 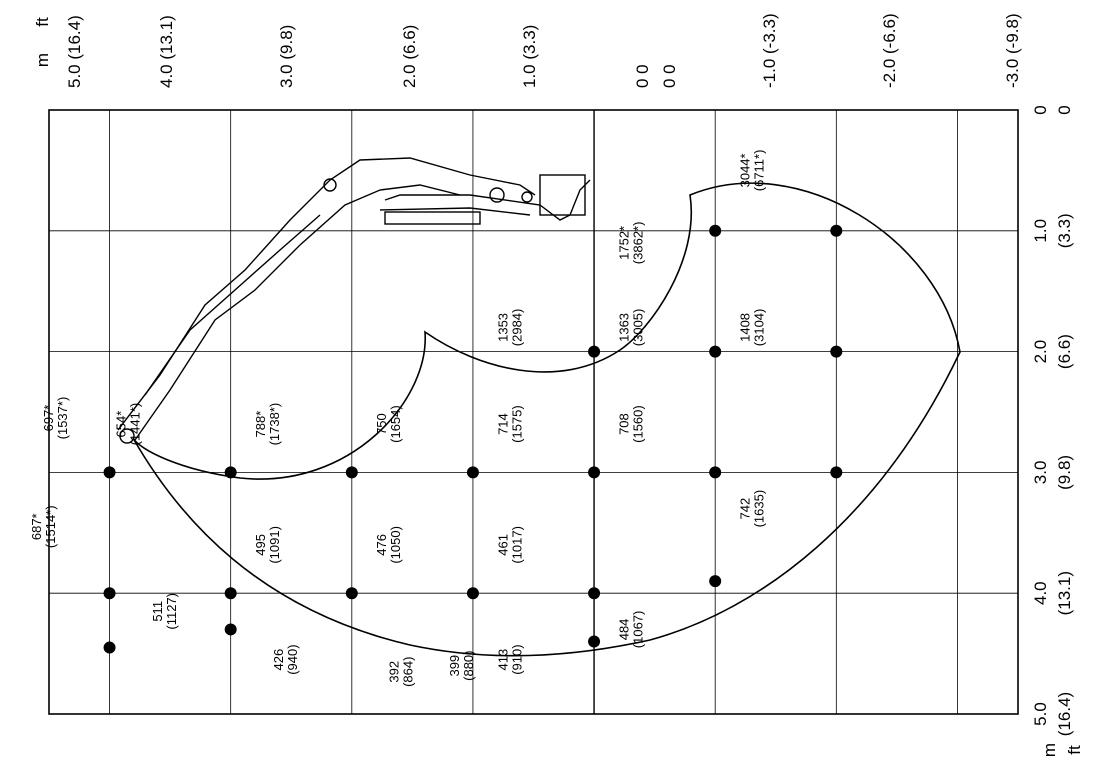 I want to click on right-axis-label: 3.0 (9.8), so click(x=1052, y=472).